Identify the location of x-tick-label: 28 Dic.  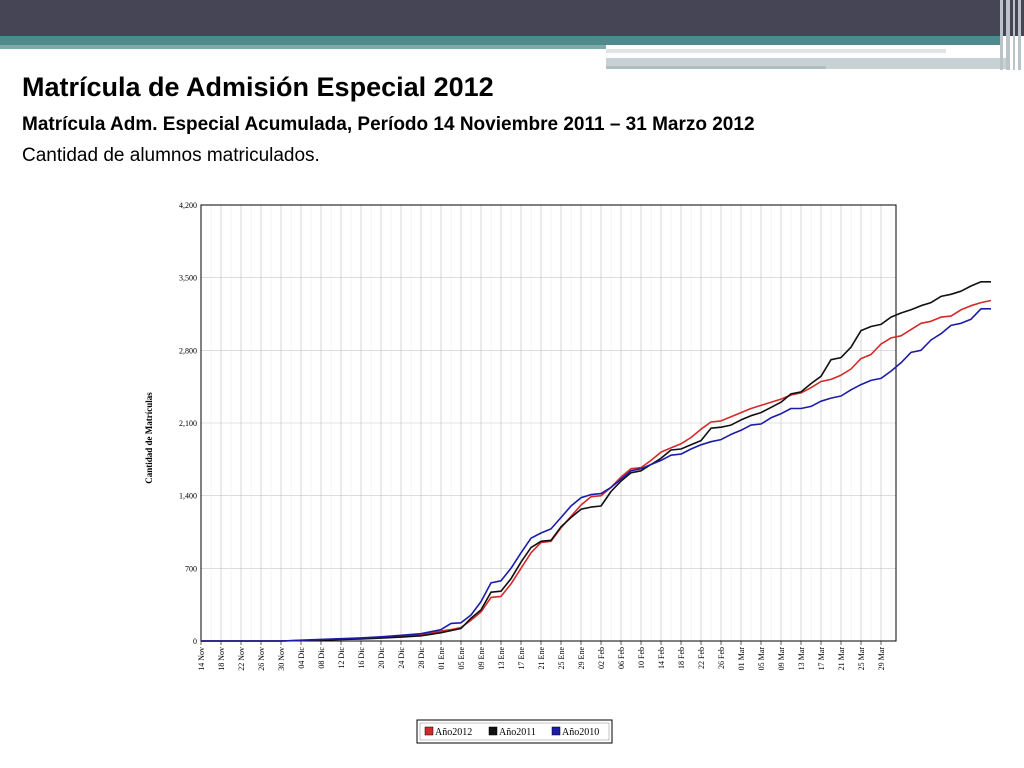
(421, 658).